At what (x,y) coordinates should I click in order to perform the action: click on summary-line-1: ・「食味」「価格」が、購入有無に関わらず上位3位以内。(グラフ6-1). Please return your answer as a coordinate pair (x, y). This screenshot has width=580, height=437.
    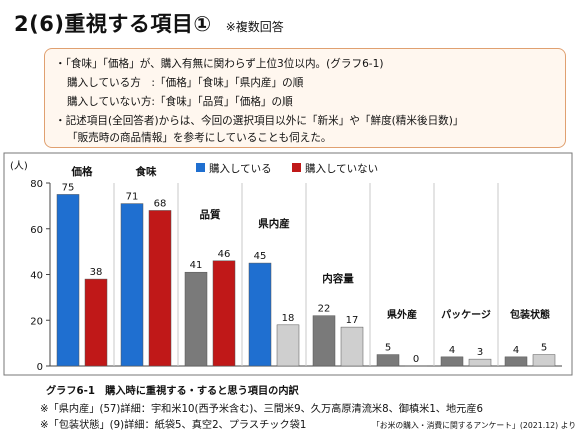
    Looking at the image, I should click on (219, 64).